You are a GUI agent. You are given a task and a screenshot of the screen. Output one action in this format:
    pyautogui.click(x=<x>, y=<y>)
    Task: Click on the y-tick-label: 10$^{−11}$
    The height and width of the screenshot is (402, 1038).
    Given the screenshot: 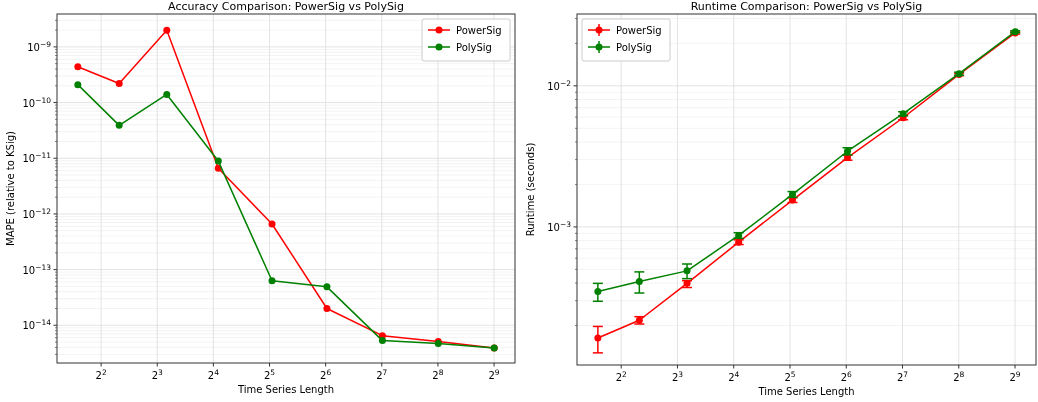 What is the action you would take?
    pyautogui.click(x=37, y=157)
    